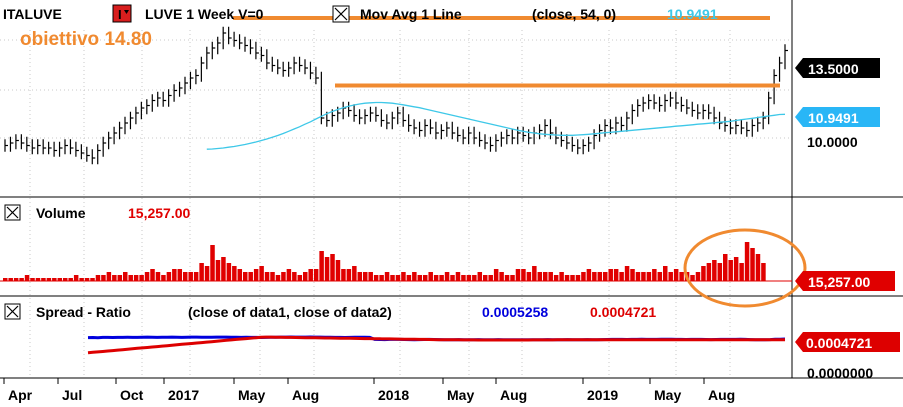 The height and width of the screenshot is (407, 903). Describe the element at coordinates (436, 345) in the screenshot. I see `ratio2-line` at that location.